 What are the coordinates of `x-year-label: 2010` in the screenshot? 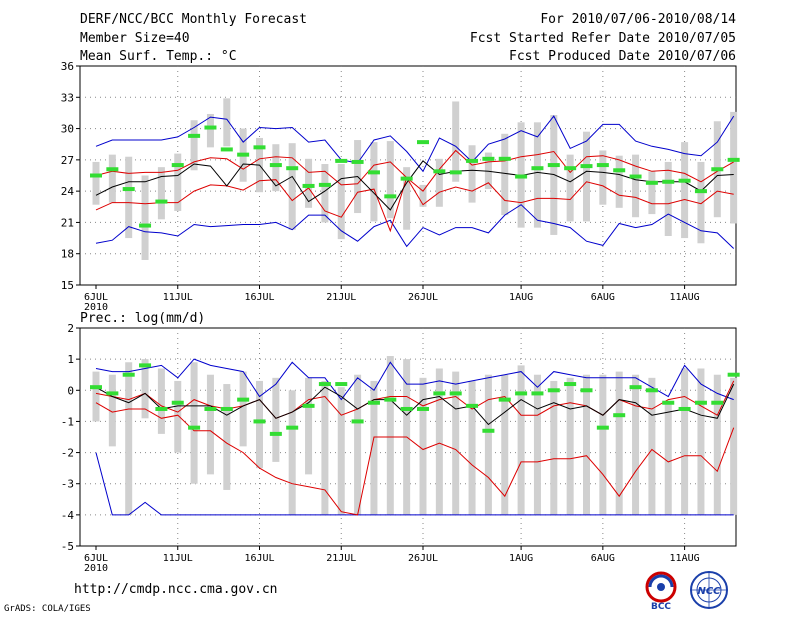 It's located at (96, 568).